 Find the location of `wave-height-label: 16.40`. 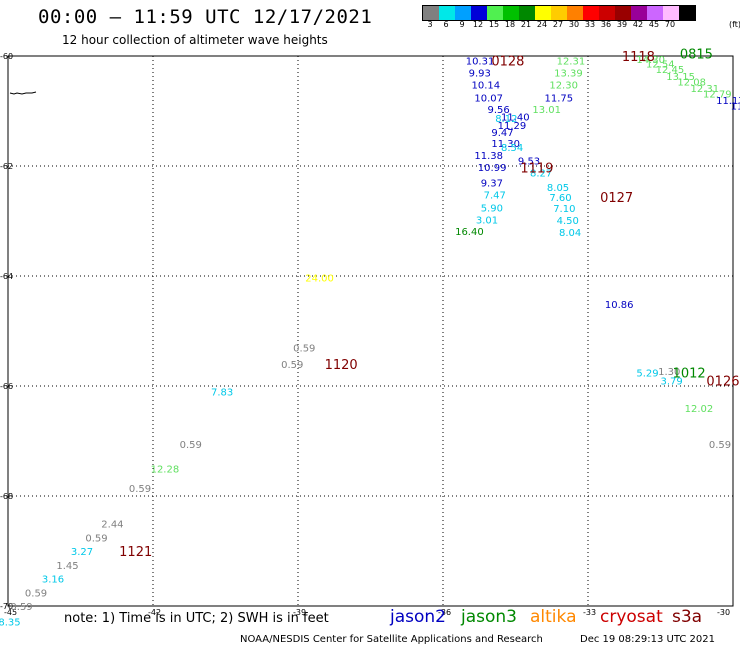

wave-height-label: 16.40 is located at coordinates (469, 232).